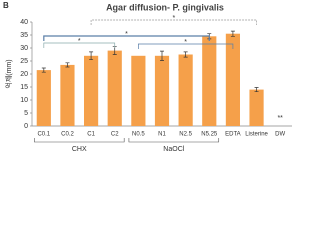  Describe the element at coordinates (173, 149) in the screenshot. I see `group-label: NaOCl` at that location.